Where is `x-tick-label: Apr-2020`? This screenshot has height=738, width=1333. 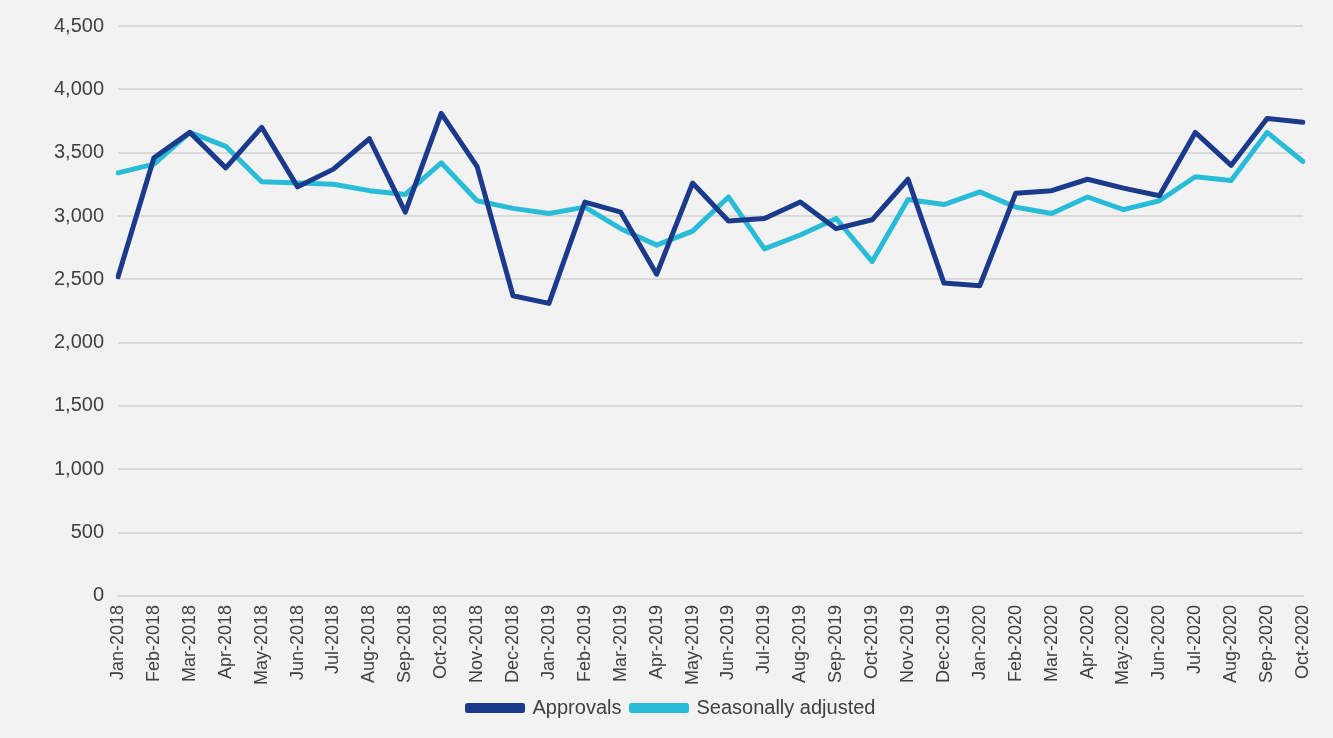
x-tick-label: Apr-2020 is located at coordinates (1086, 642).